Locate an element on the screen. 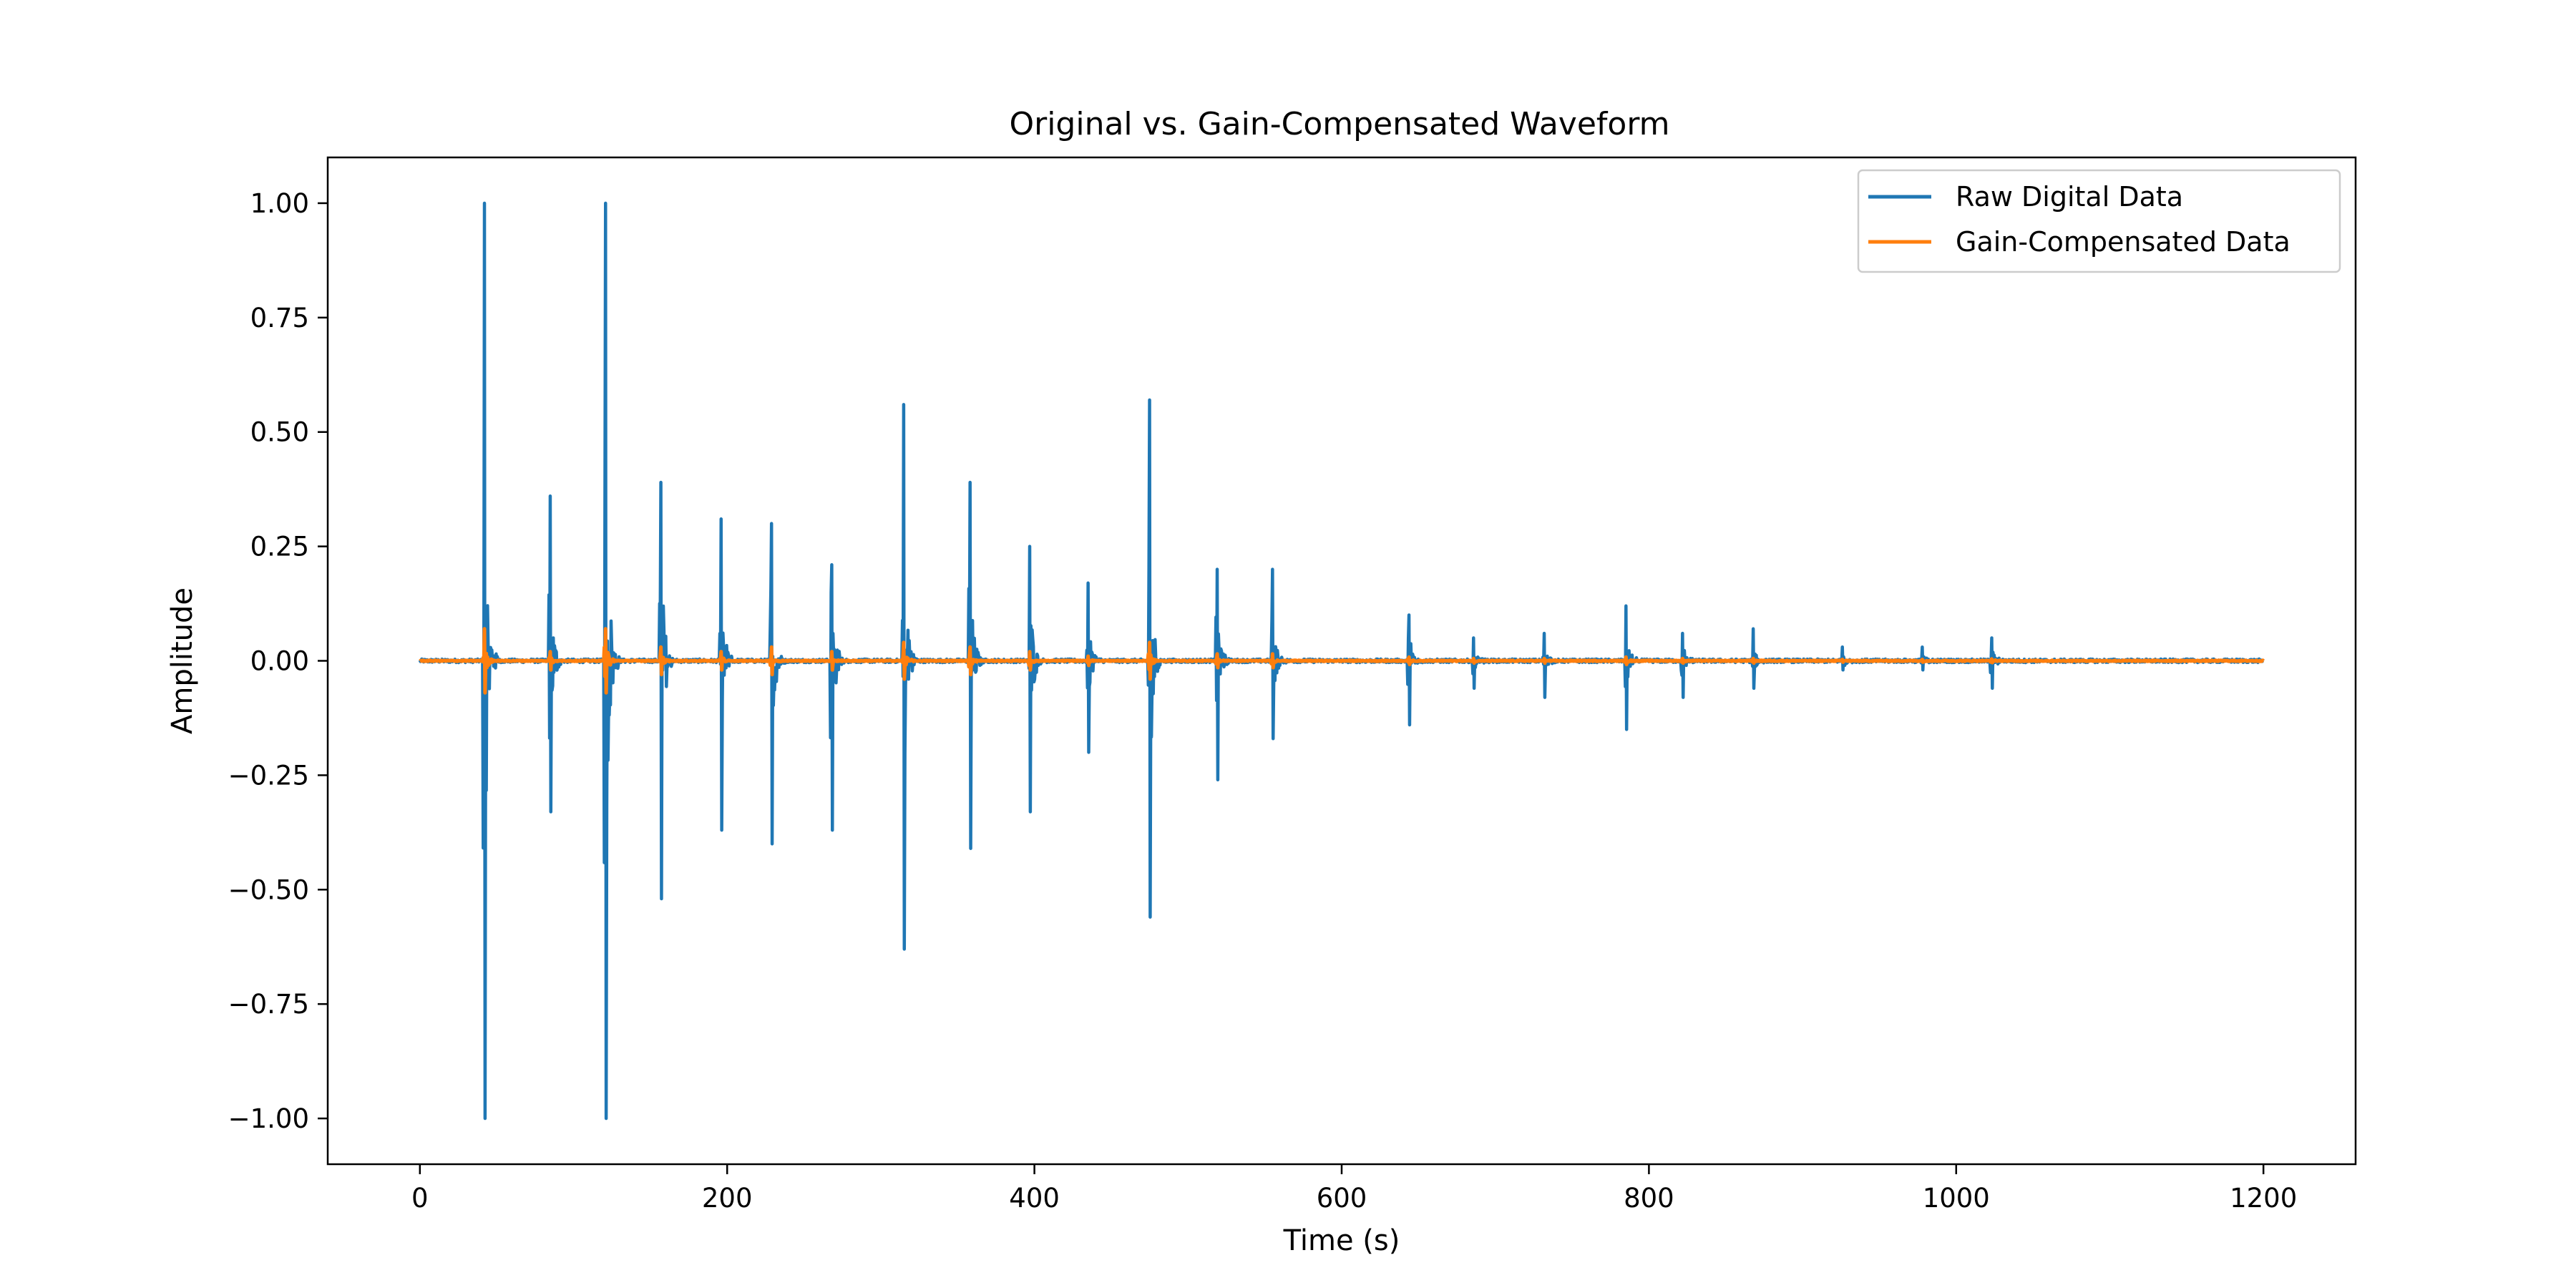 Image resolution: width=2576 pixels, height=1288 pixels. x-axis: 0 200 400 600 800 1000 1200 is located at coordinates (1354, 1189).